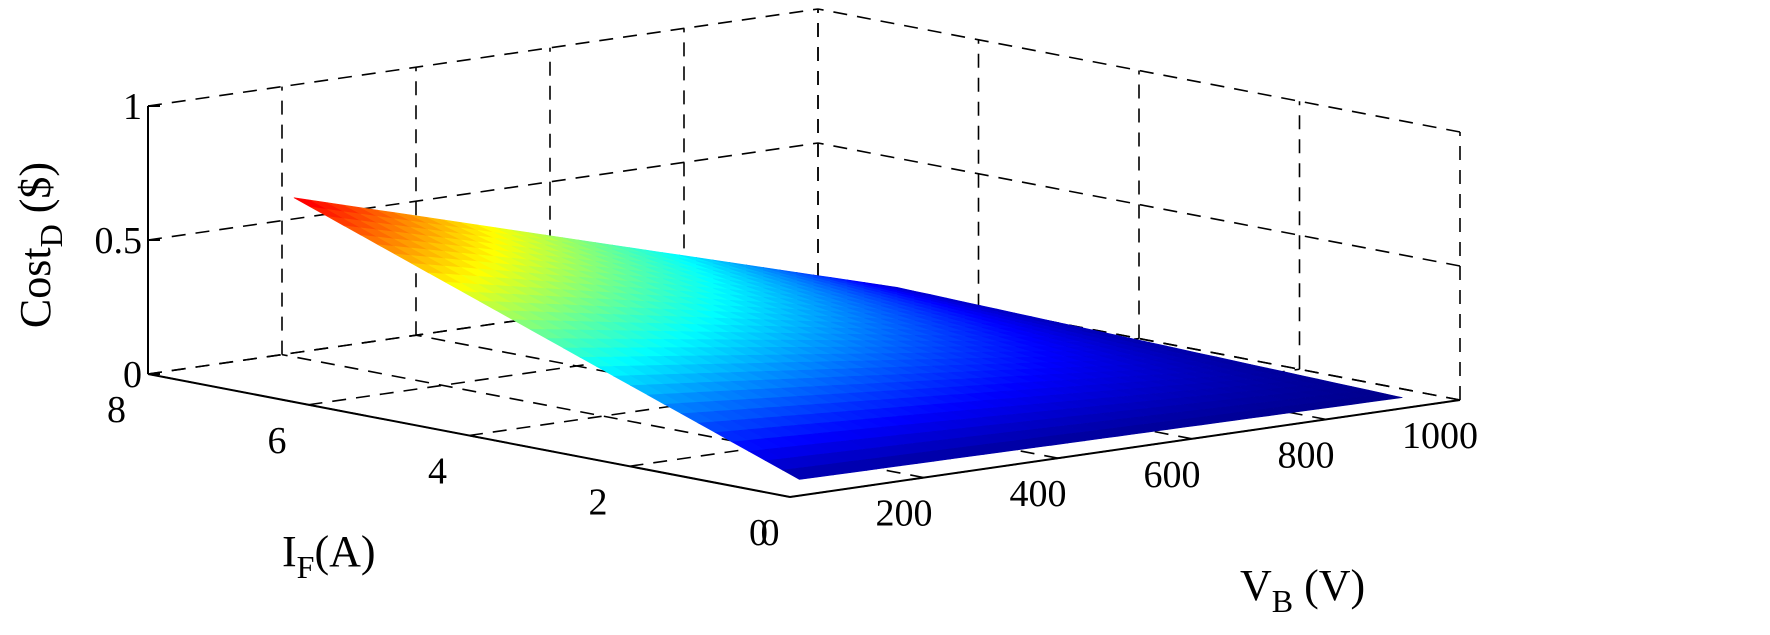 This screenshot has height=635, width=1770. I want to click on y-tick-label: 6, so click(277, 441).